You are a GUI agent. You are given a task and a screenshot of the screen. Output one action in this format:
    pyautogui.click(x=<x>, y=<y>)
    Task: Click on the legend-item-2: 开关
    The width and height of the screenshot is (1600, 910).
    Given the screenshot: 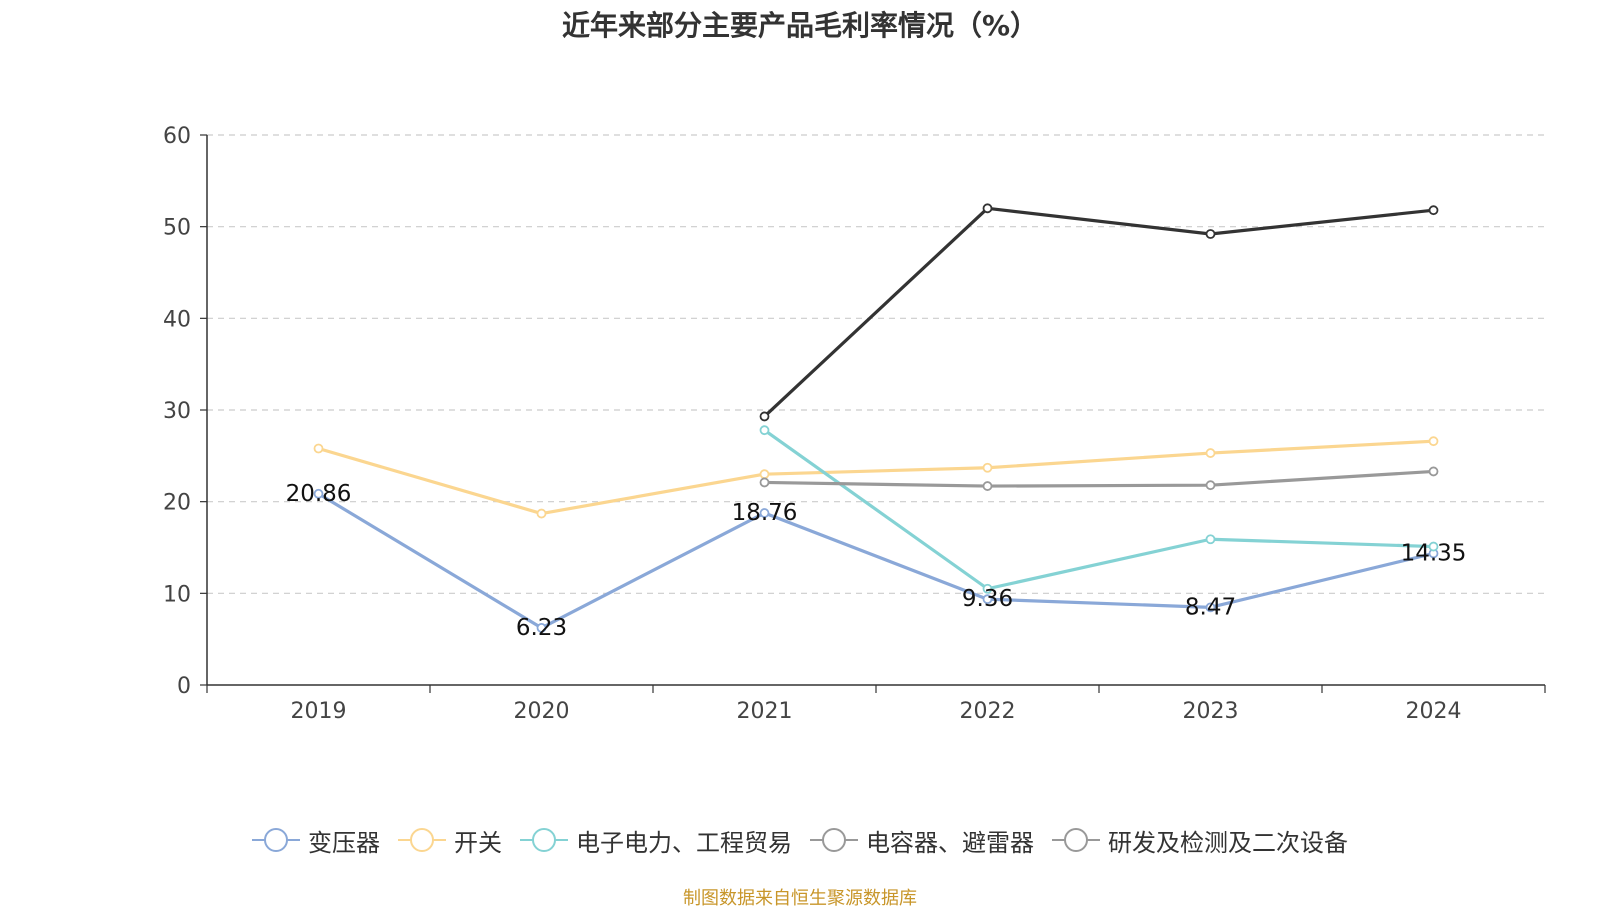 What is the action you would take?
    pyautogui.click(x=450, y=840)
    